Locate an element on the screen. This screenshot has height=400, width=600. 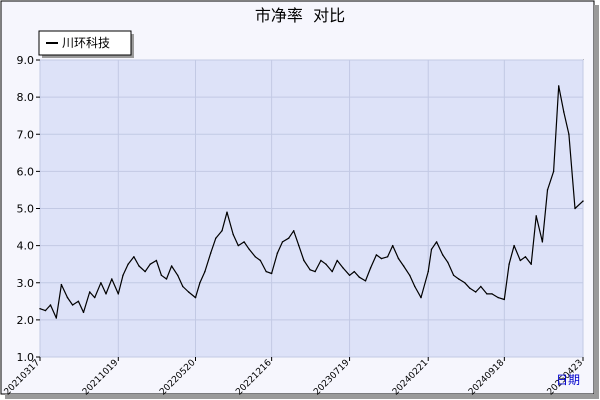
y-tick-label: 4.0 is located at coordinates (26, 246).